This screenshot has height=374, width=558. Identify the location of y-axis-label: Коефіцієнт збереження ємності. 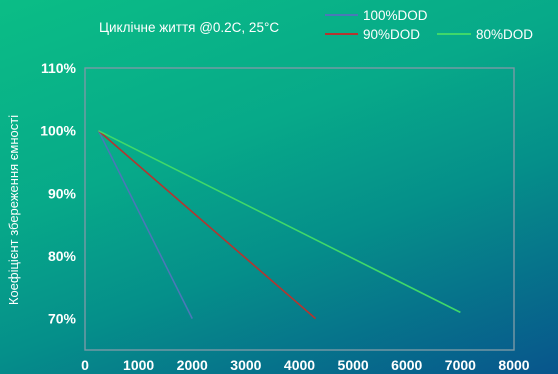
(13, 210).